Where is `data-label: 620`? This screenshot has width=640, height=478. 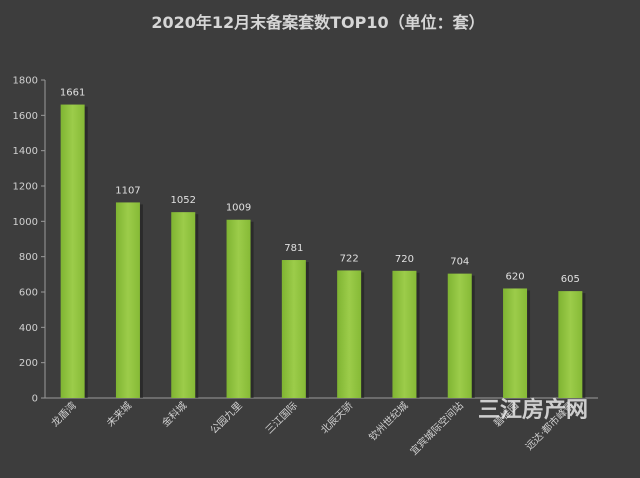
data-label: 620 is located at coordinates (515, 276).